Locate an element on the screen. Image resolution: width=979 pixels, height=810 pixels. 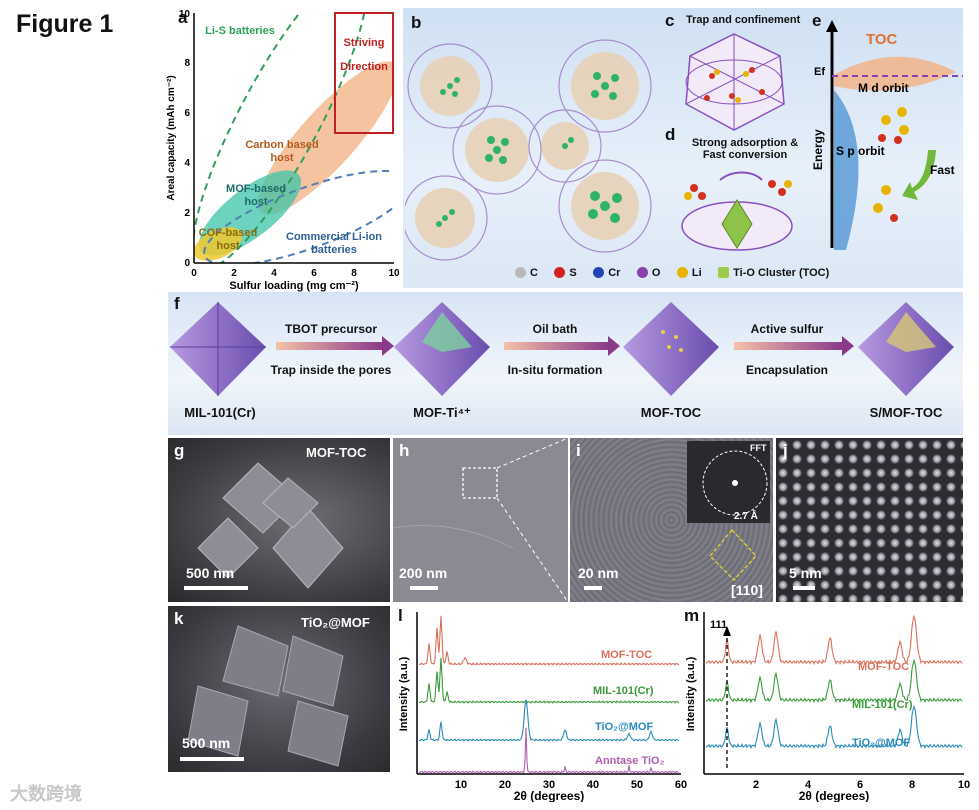
watermark: 大数跨境 is located at coordinates (46, 794).